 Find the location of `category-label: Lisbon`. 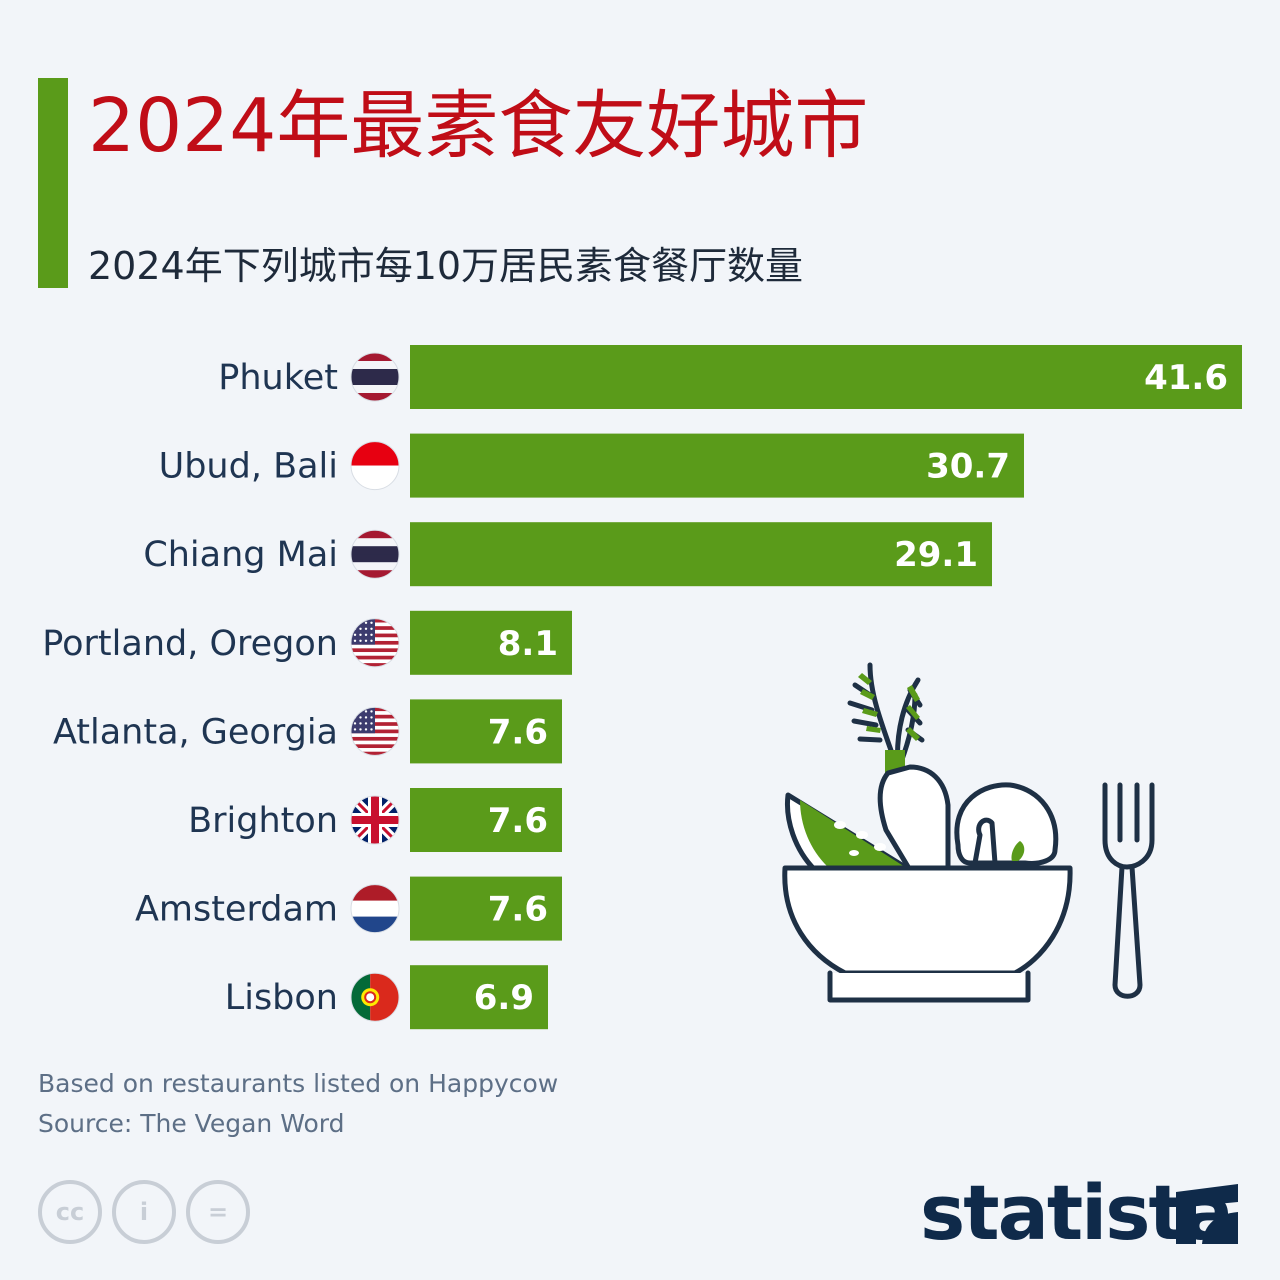

category-label: Lisbon is located at coordinates (281, 998).